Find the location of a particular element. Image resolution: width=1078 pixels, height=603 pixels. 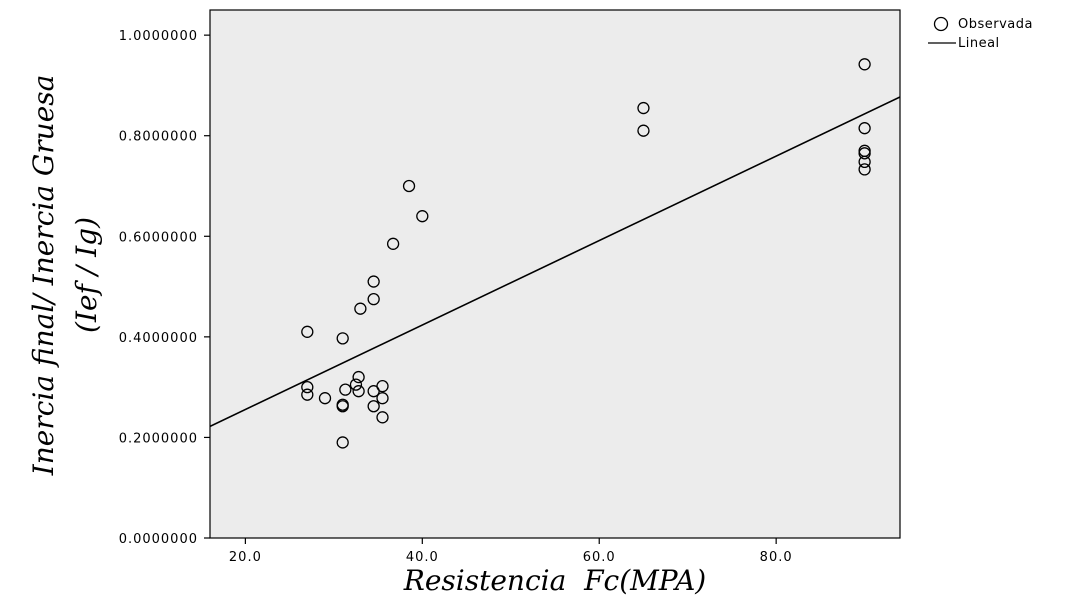

legend: Observada Lineal is located at coordinates (980, 33).